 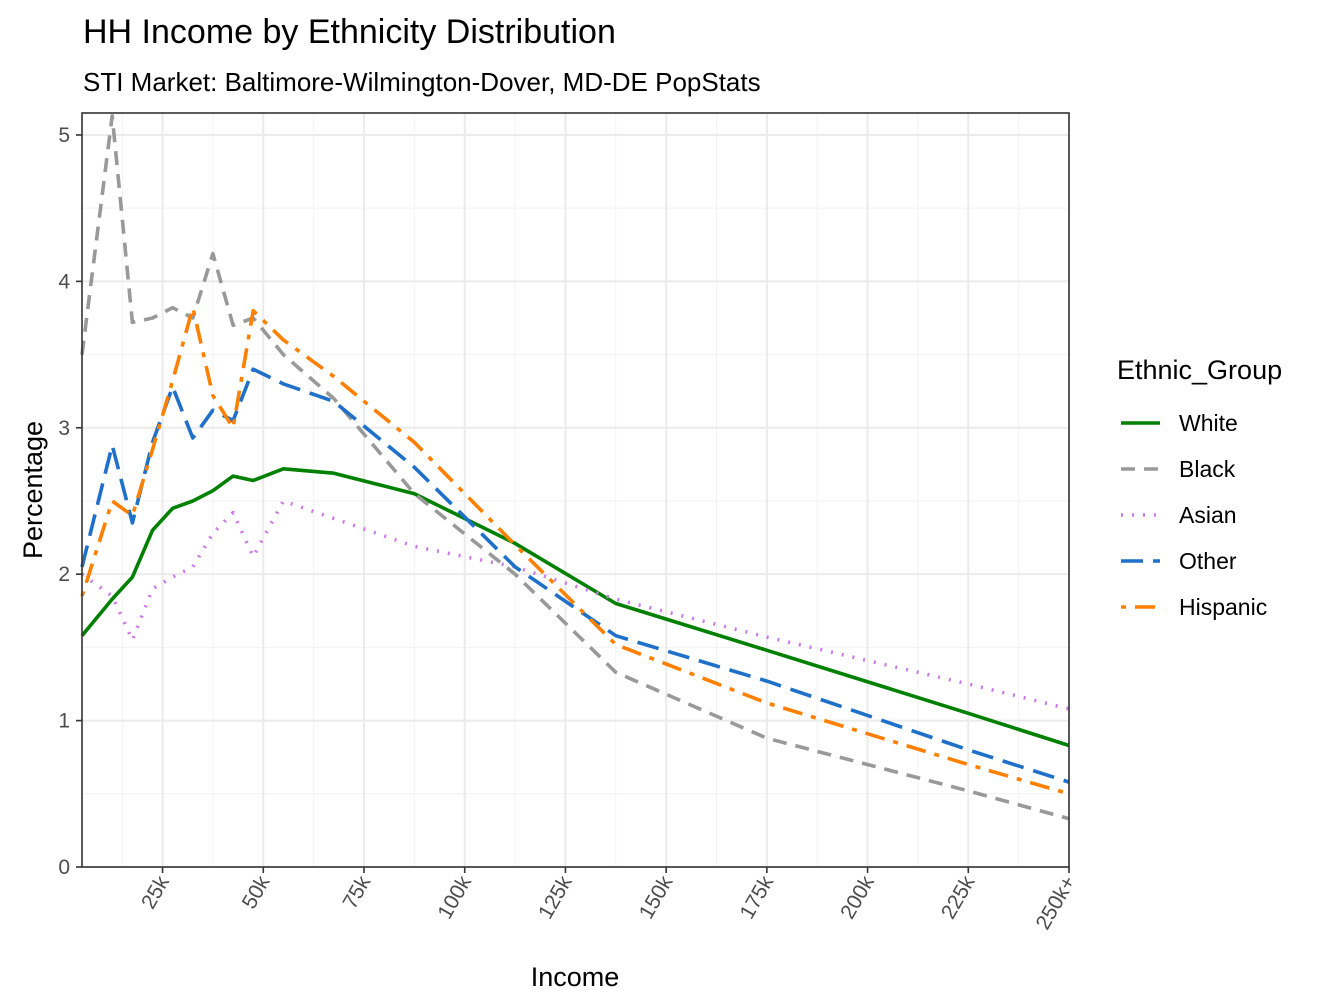 What do you see at coordinates (555, 897) in the screenshot?
I see `x-tick-label: 125k` at bounding box center [555, 897].